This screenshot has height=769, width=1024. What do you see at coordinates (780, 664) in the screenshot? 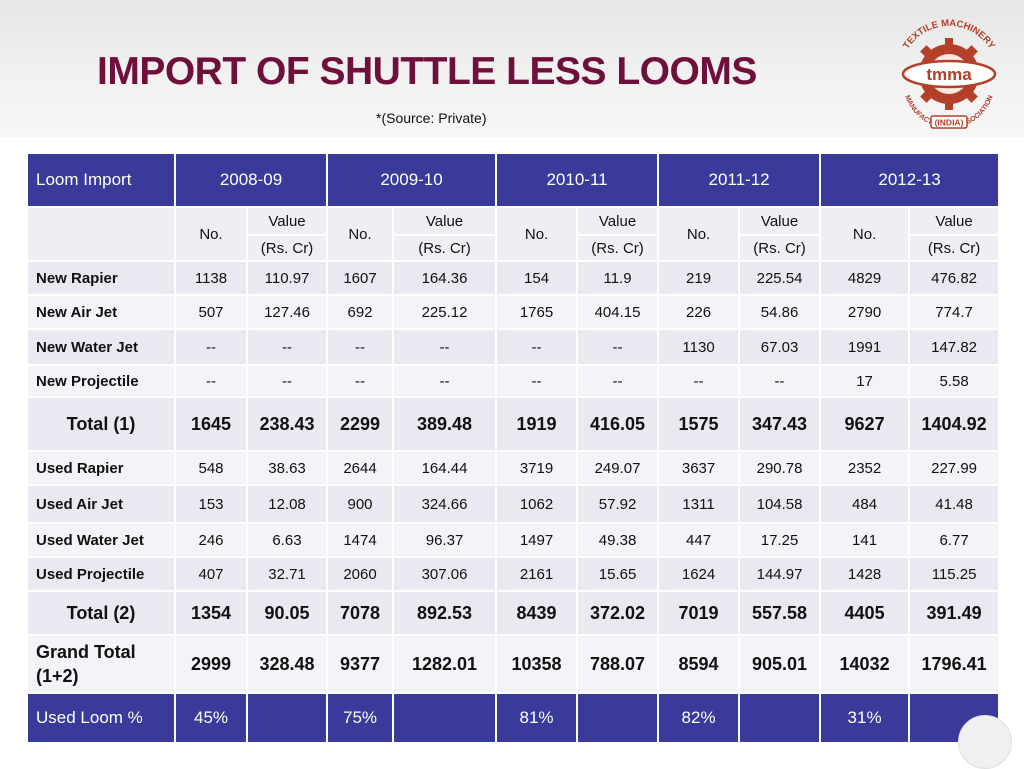
I see `value-cell: 905.01` at bounding box center [780, 664].